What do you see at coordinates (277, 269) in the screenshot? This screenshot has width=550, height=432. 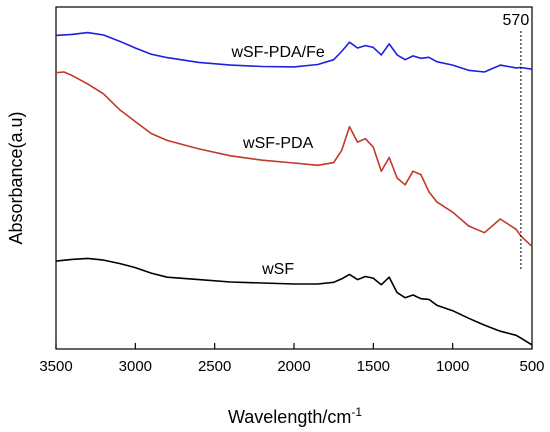 I see `series-label-wsf: wSF` at bounding box center [277, 269].